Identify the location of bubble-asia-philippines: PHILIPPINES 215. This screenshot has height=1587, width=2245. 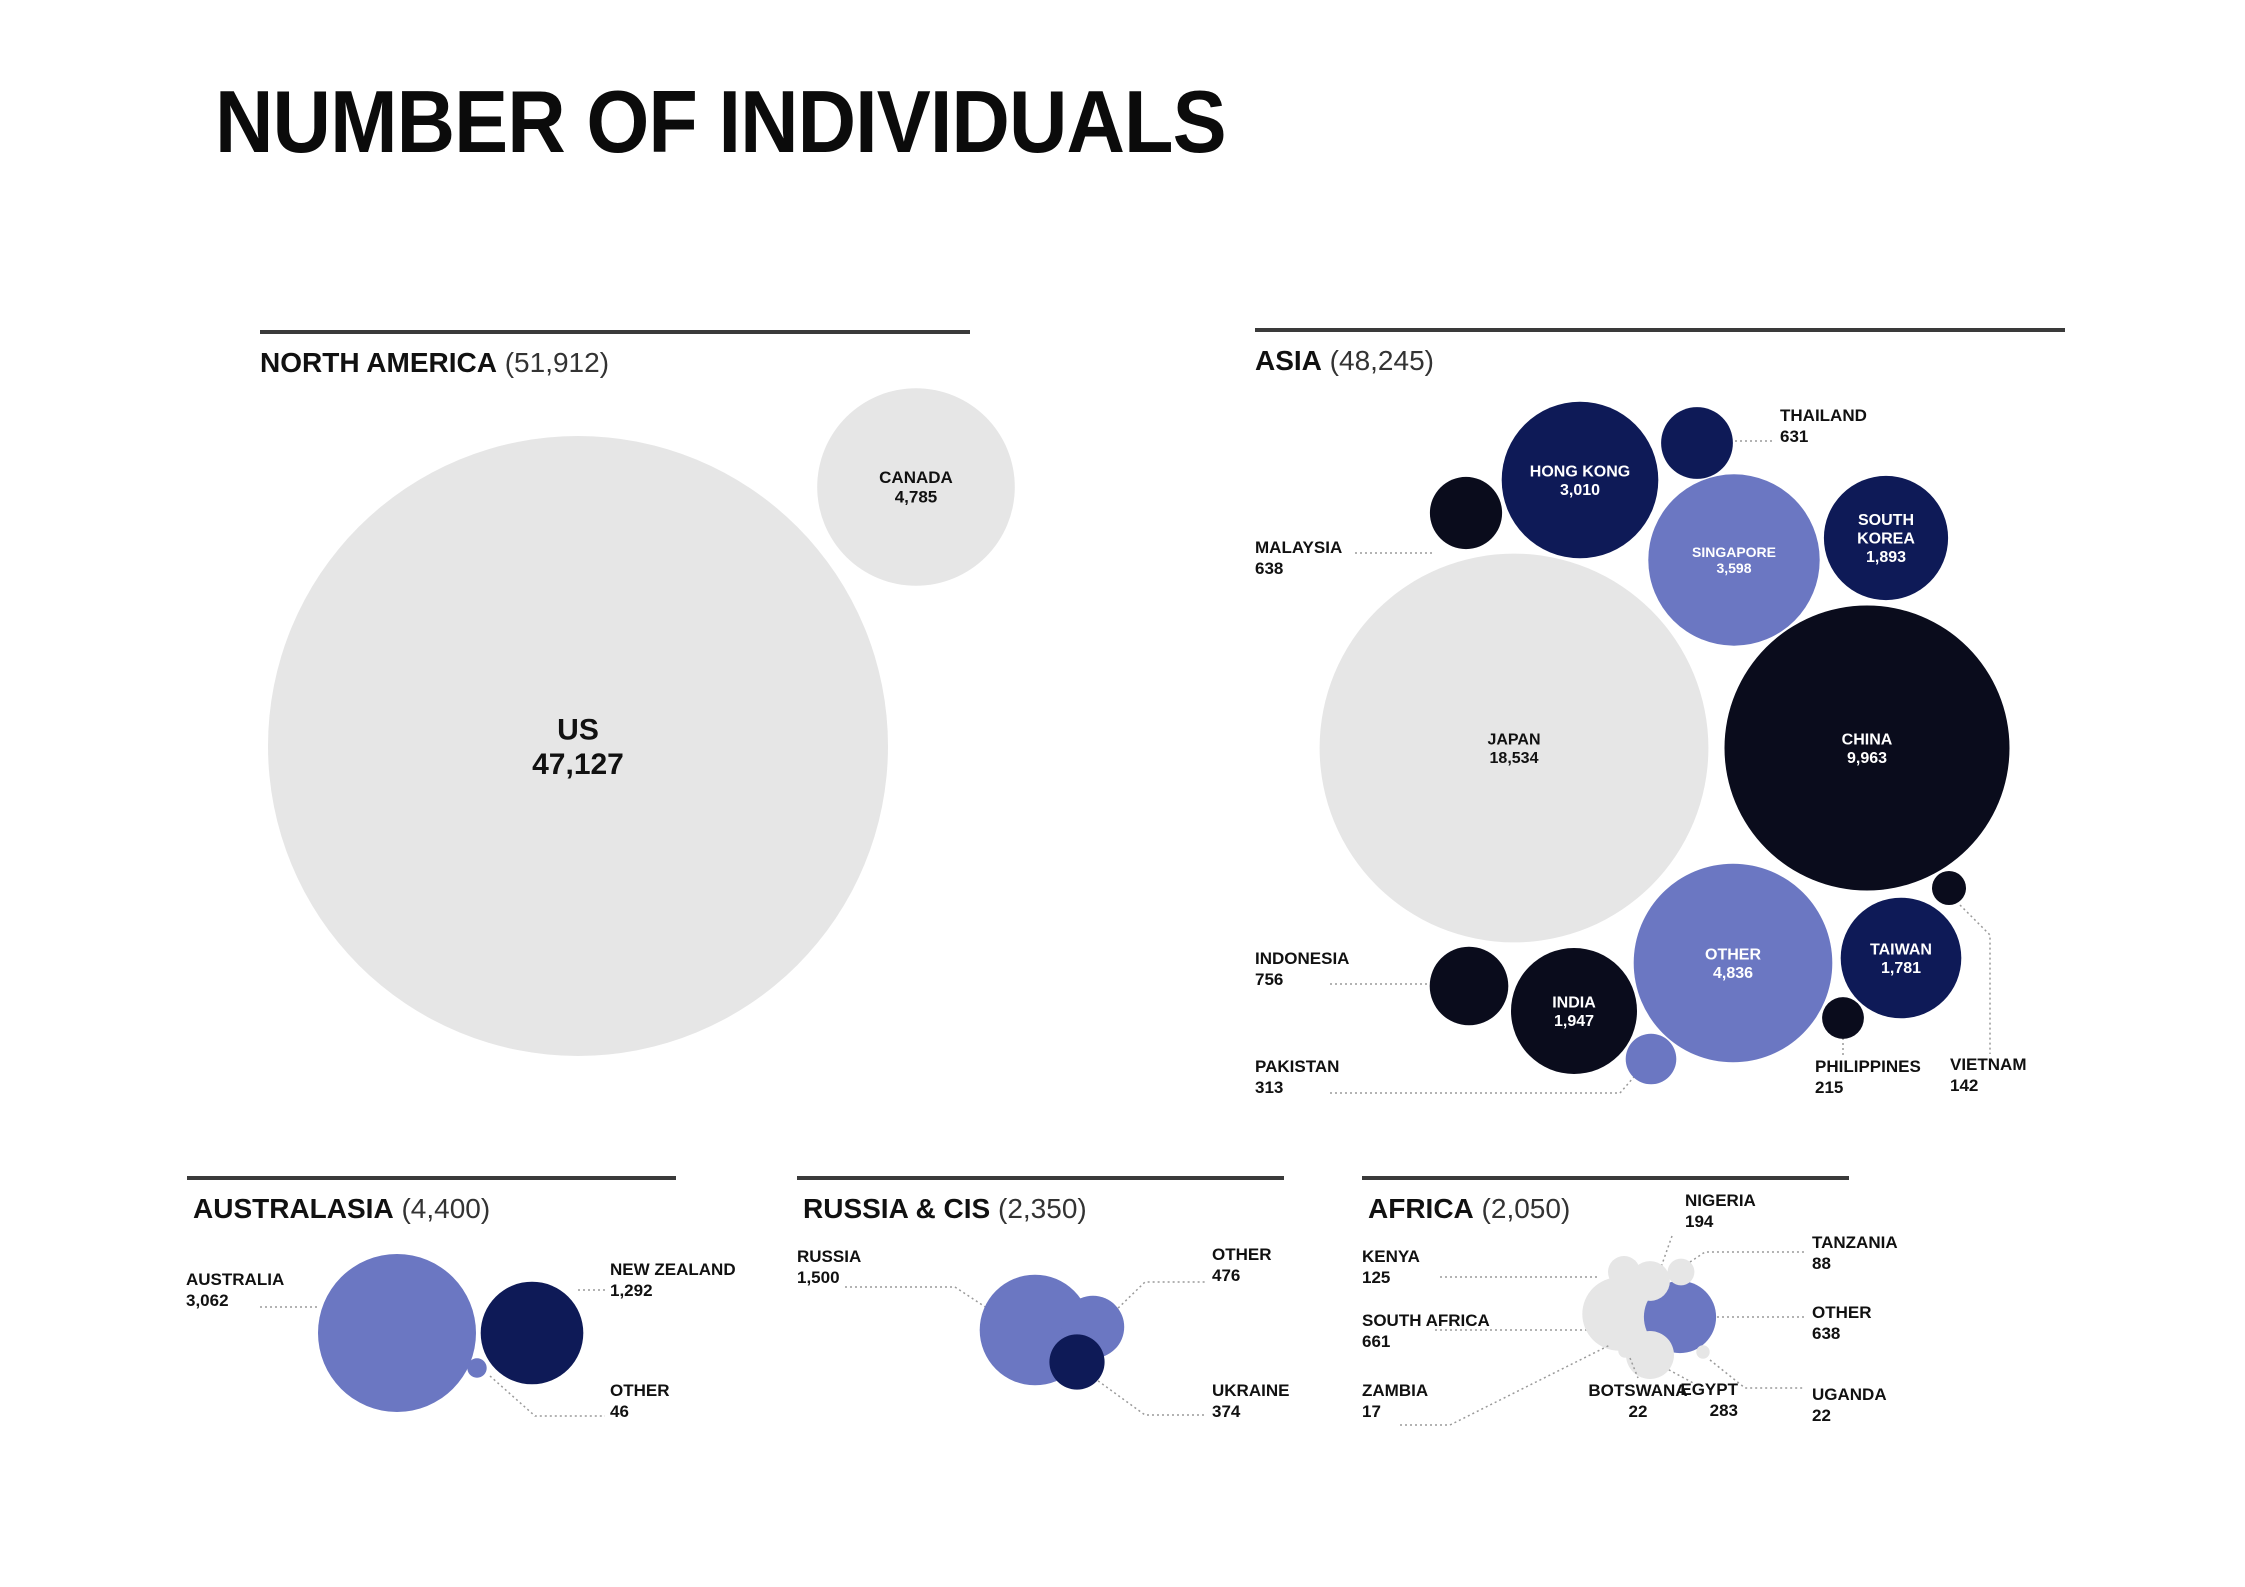
(1868, 1047).